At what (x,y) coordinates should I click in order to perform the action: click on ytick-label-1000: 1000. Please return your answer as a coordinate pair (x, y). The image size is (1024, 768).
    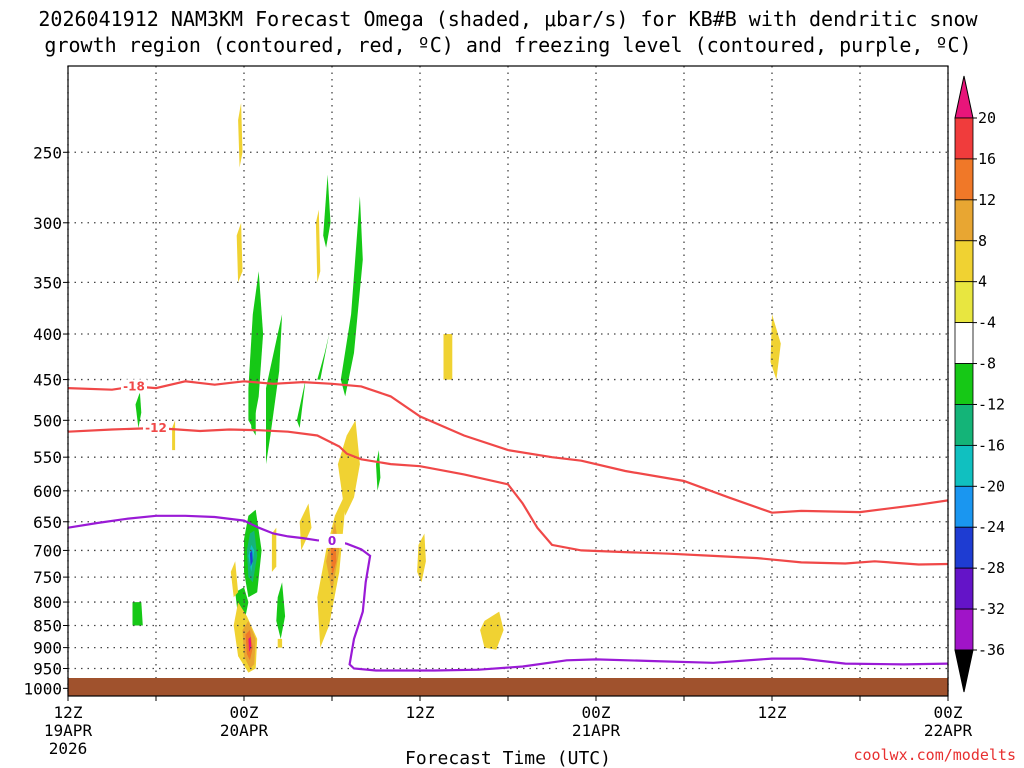
    Looking at the image, I should click on (42, 688).